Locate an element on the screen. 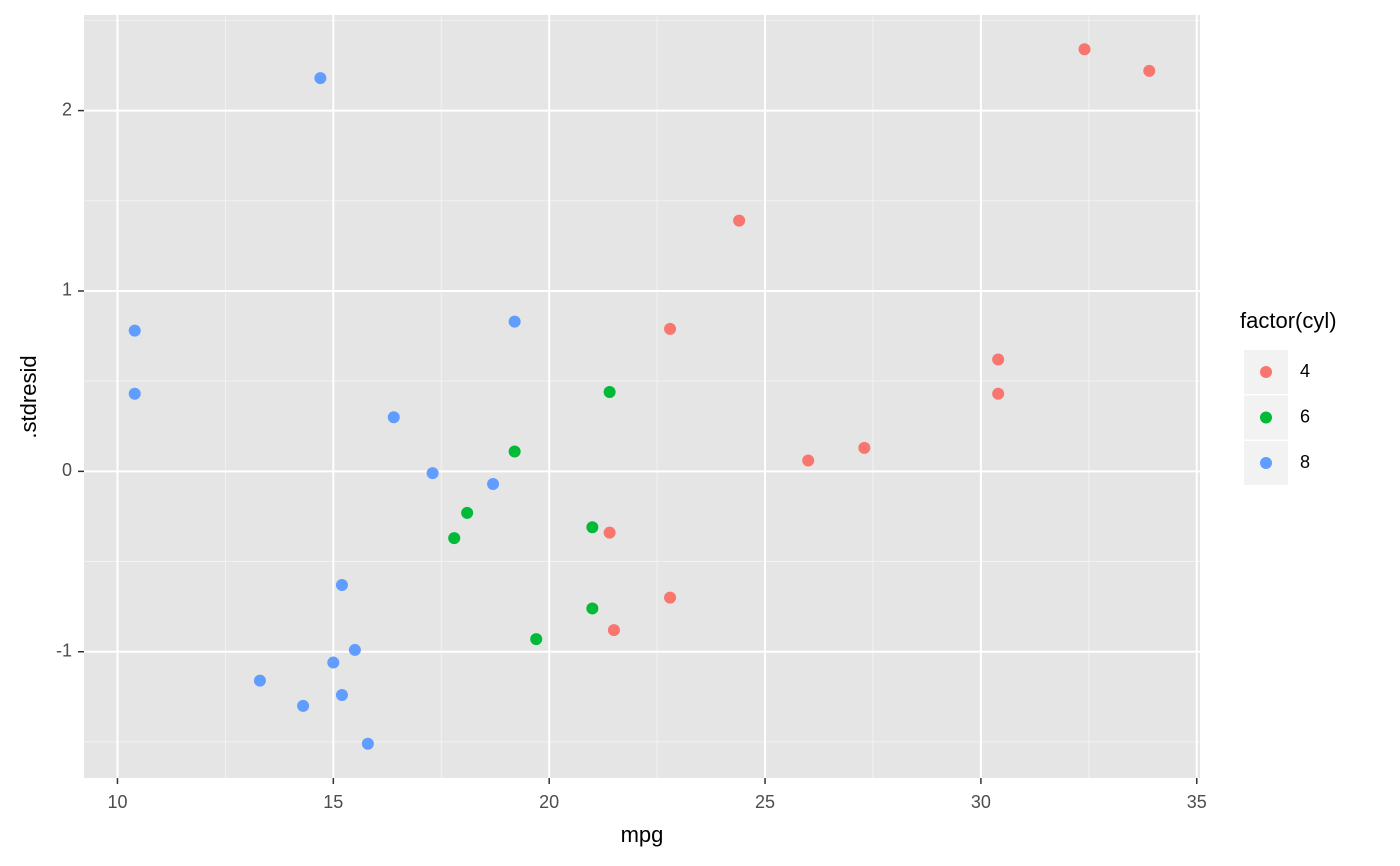 Image resolution: width=1400 pixels, height=866 pixels. legend-label: 8 is located at coordinates (1305, 462).